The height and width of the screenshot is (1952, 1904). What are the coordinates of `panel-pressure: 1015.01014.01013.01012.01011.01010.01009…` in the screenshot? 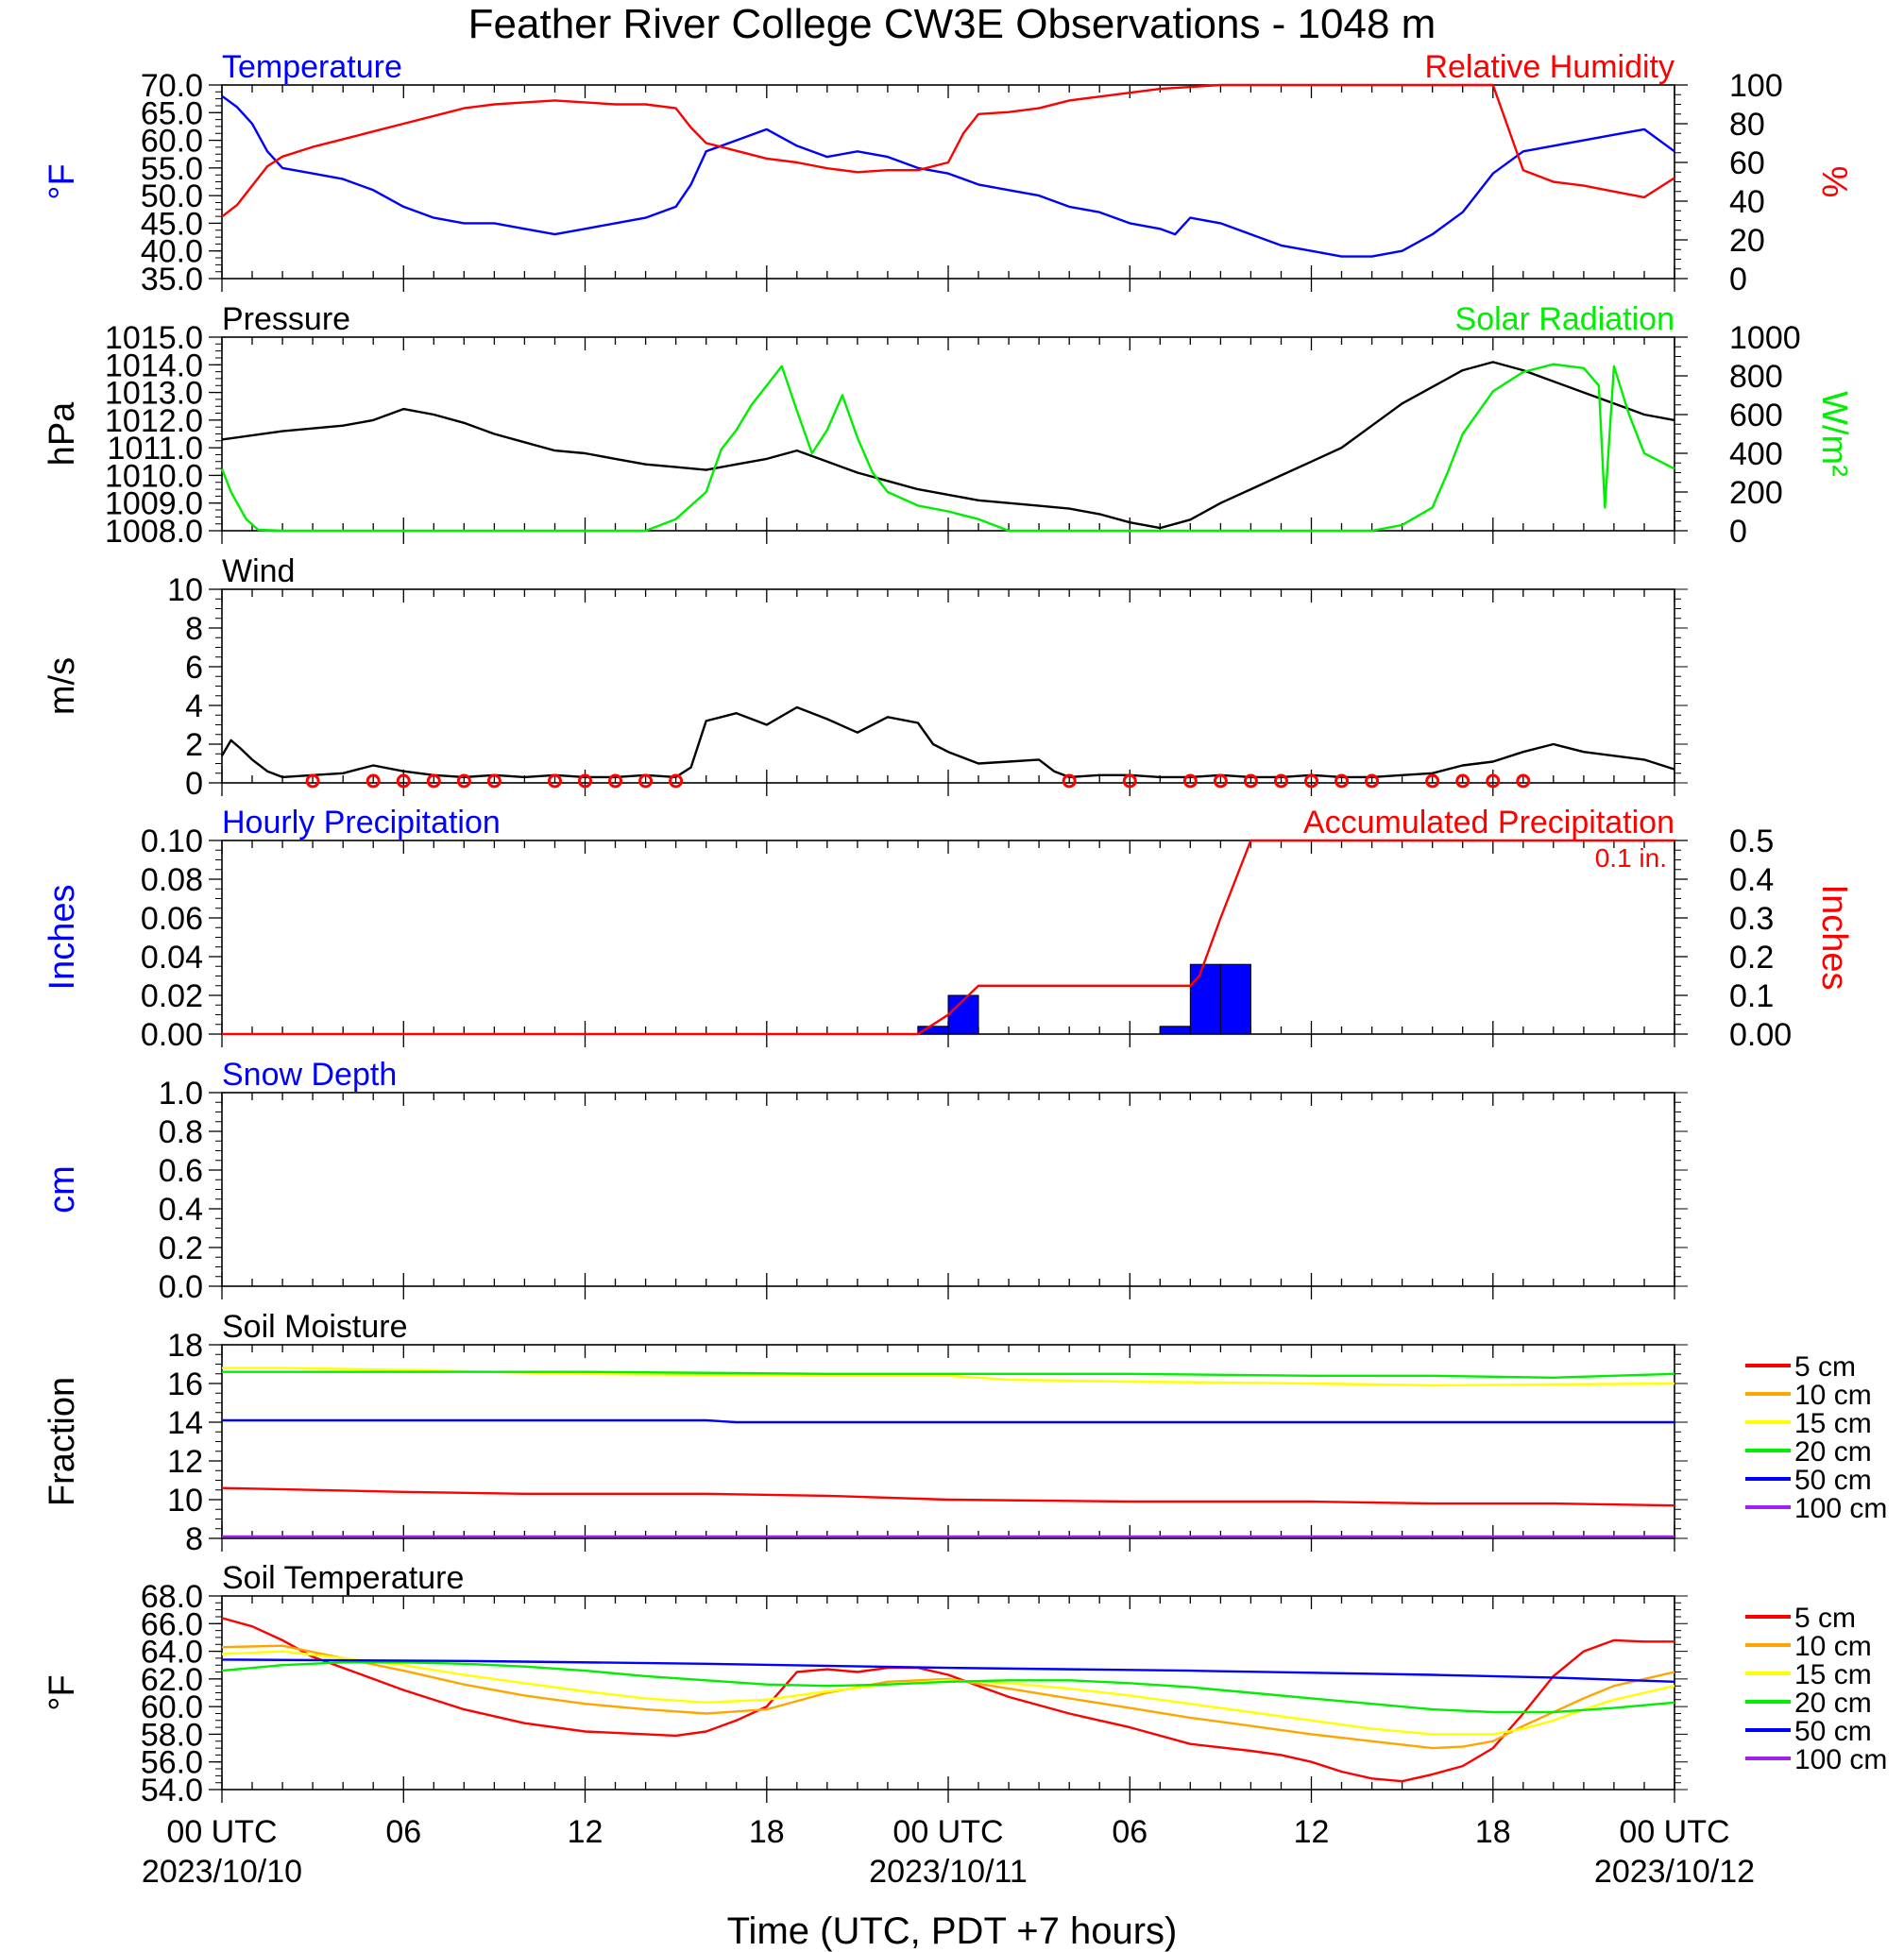 It's located at (948, 425).